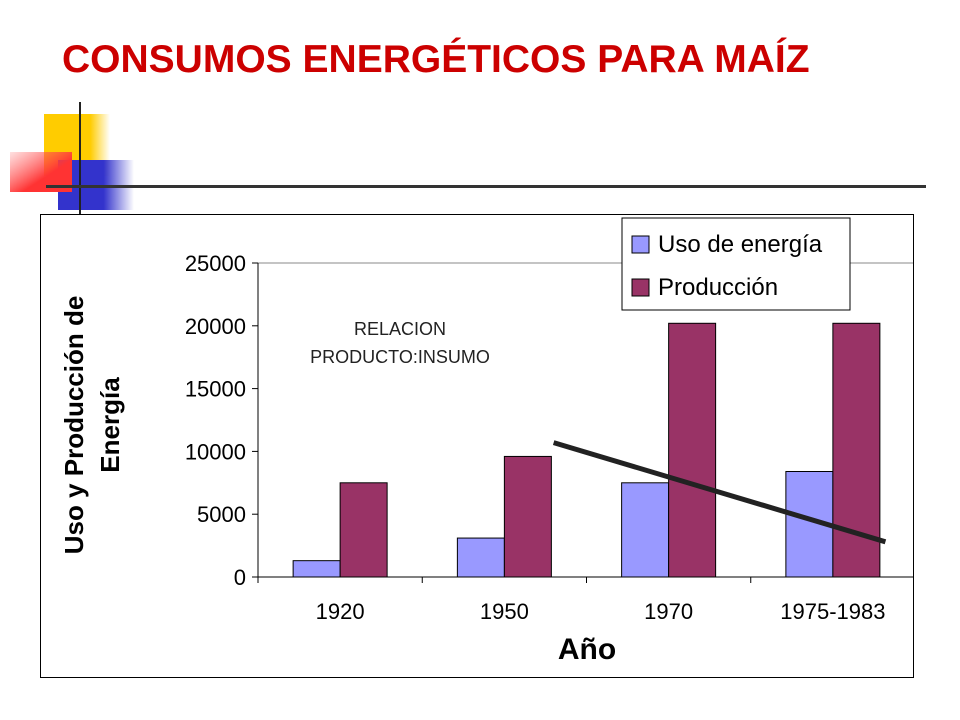  What do you see at coordinates (215, 389) in the screenshot?
I see `y-tick-label: 15000` at bounding box center [215, 389].